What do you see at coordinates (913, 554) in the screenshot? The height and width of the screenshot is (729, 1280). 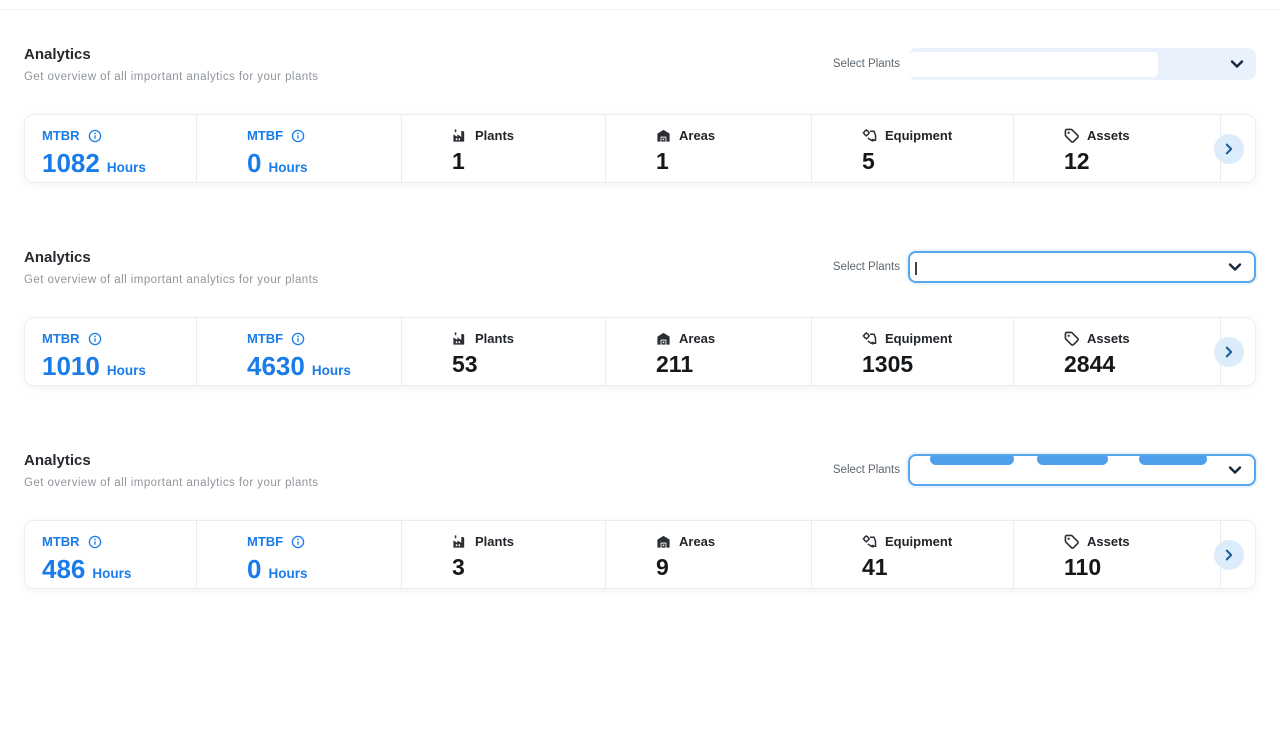 I see `stat-equipment: Equipment 41` at bounding box center [913, 554].